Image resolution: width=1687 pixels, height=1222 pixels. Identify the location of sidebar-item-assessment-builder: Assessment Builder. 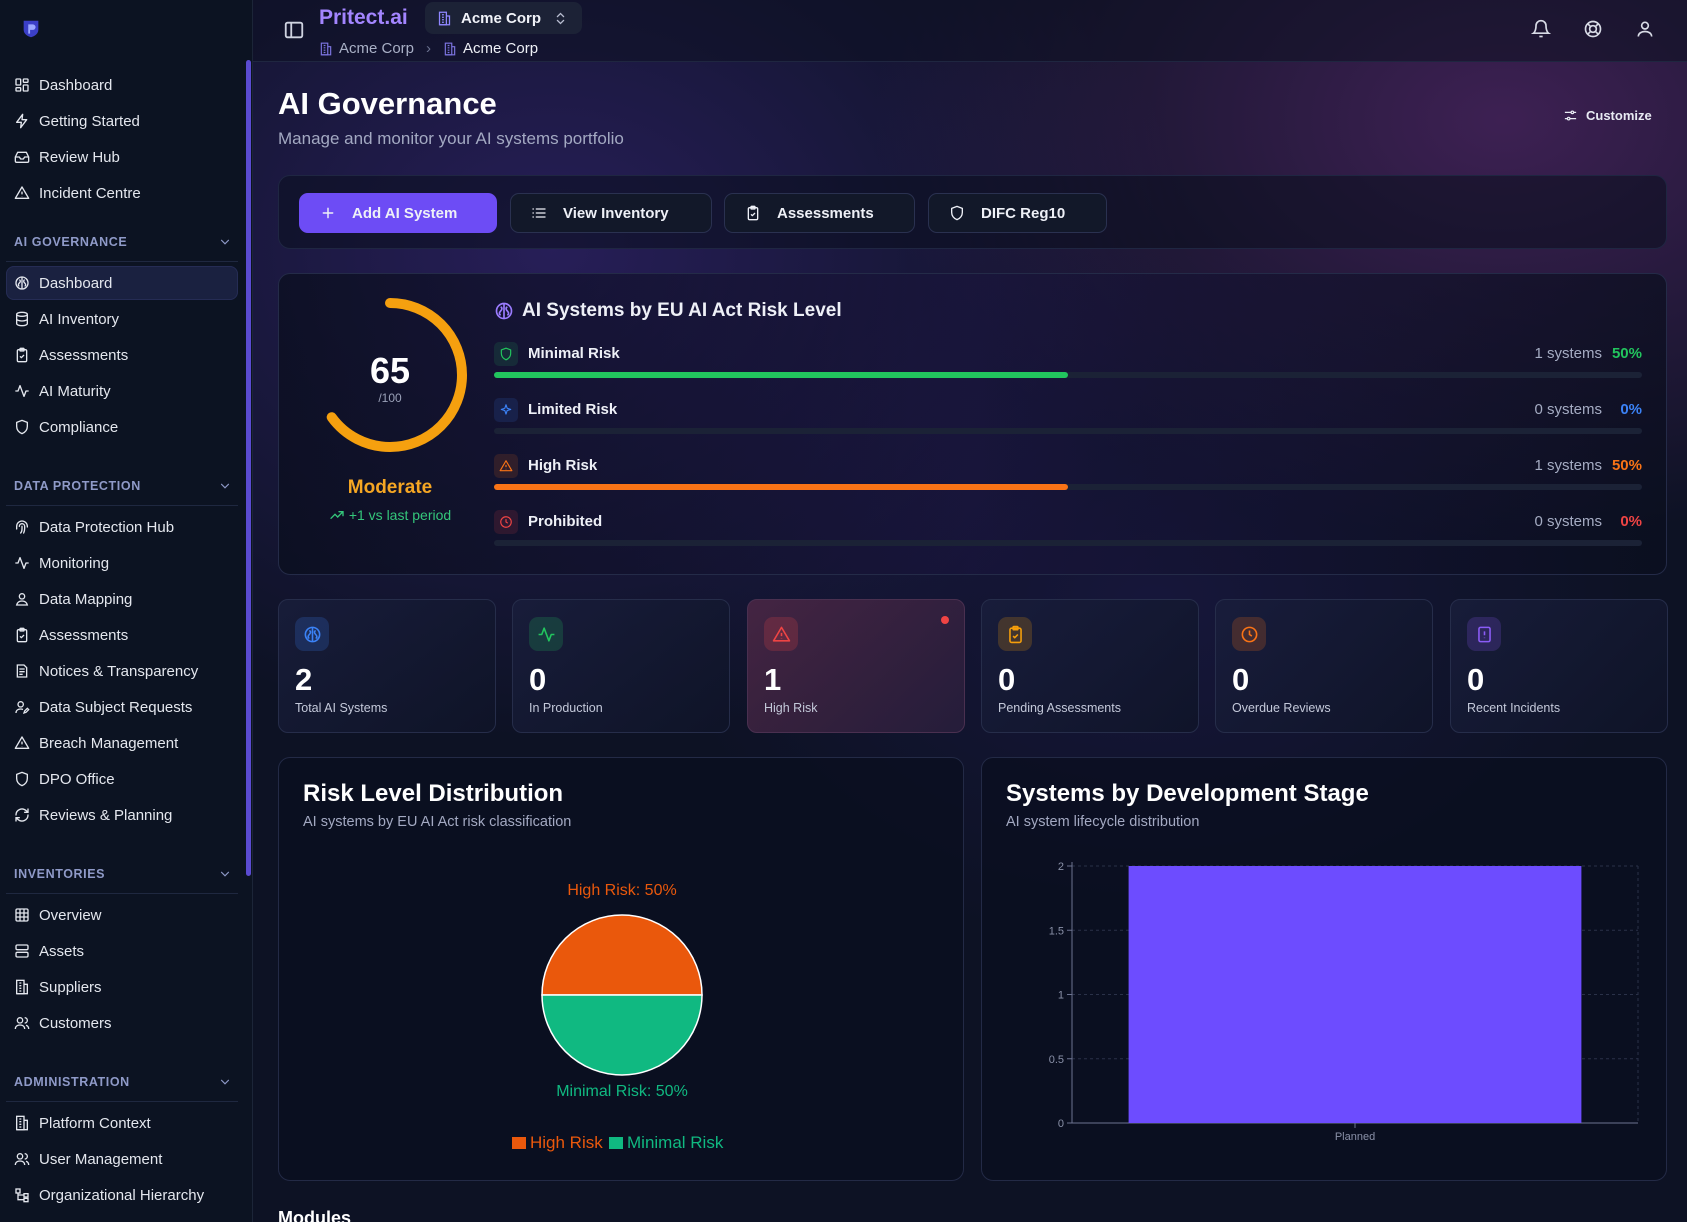
(122, 1218).